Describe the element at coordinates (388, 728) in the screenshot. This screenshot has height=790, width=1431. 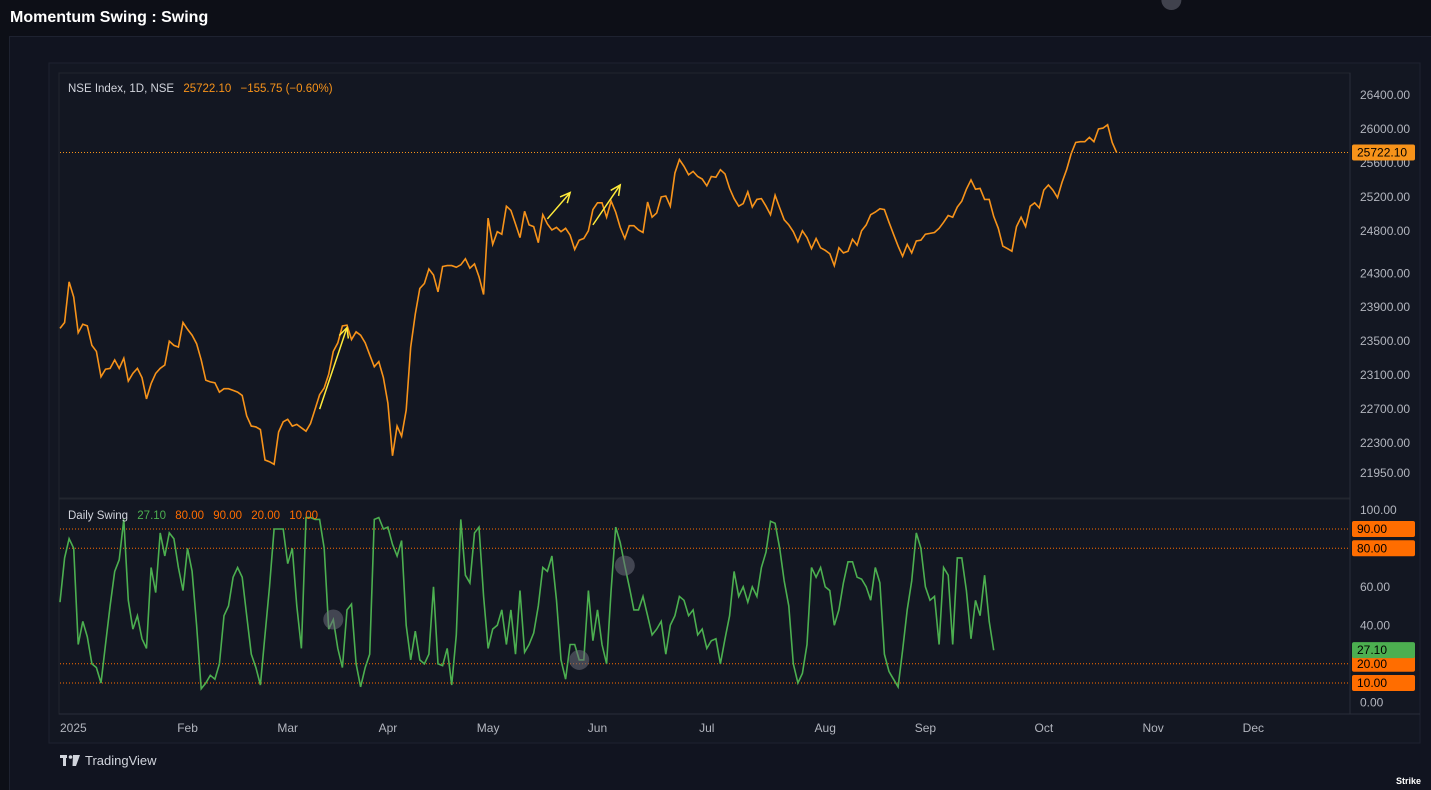
I see `time-tick-label: Apr` at that location.